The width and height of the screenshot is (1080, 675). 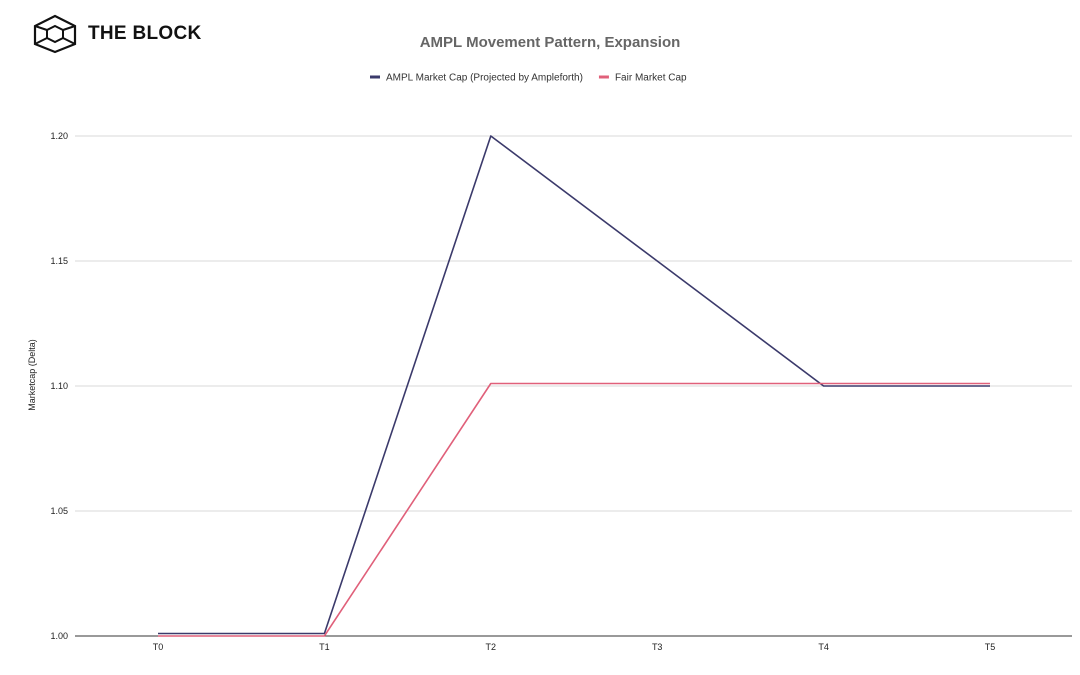 What do you see at coordinates (550, 42) in the screenshot?
I see `chart-title: AMPL Movement Pattern, Expansion` at bounding box center [550, 42].